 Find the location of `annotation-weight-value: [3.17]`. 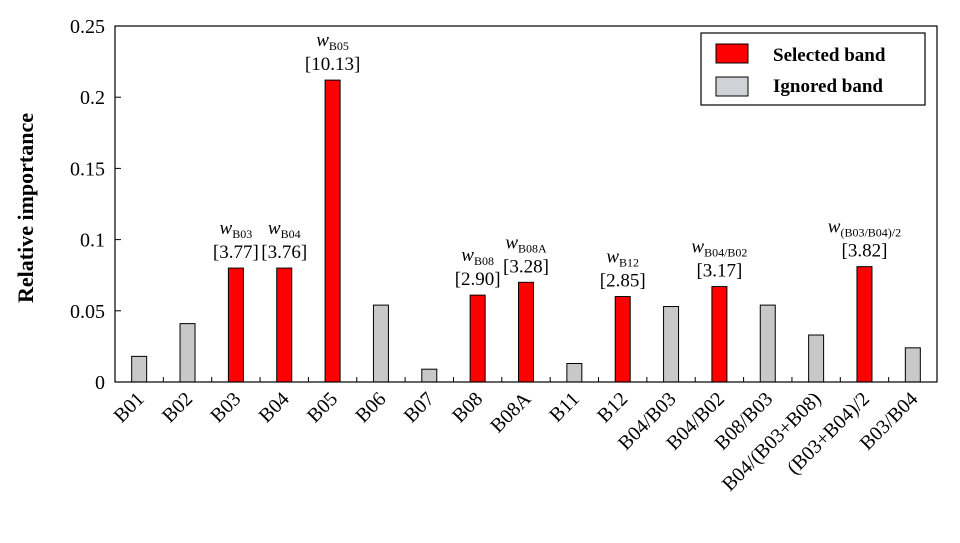

annotation-weight-value: [3.17] is located at coordinates (719, 271).